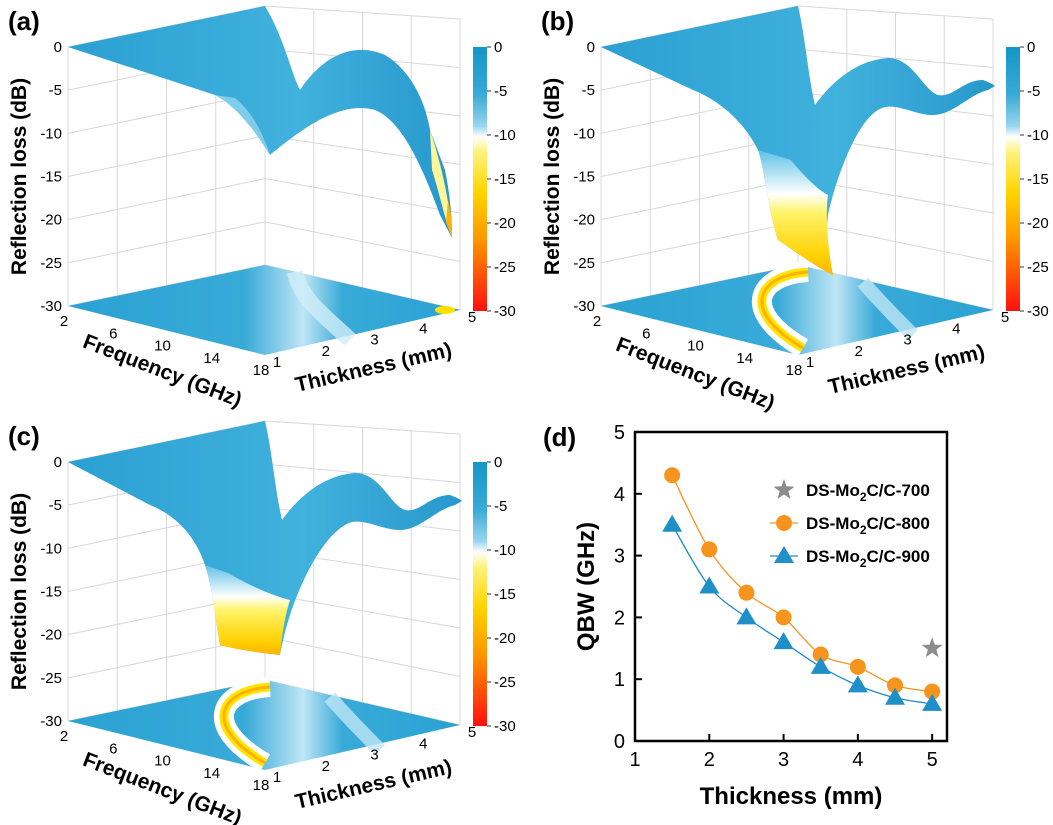 This screenshot has height=825, width=1053. I want to click on series-DS-Mo2C/C-700, so click(932, 647).